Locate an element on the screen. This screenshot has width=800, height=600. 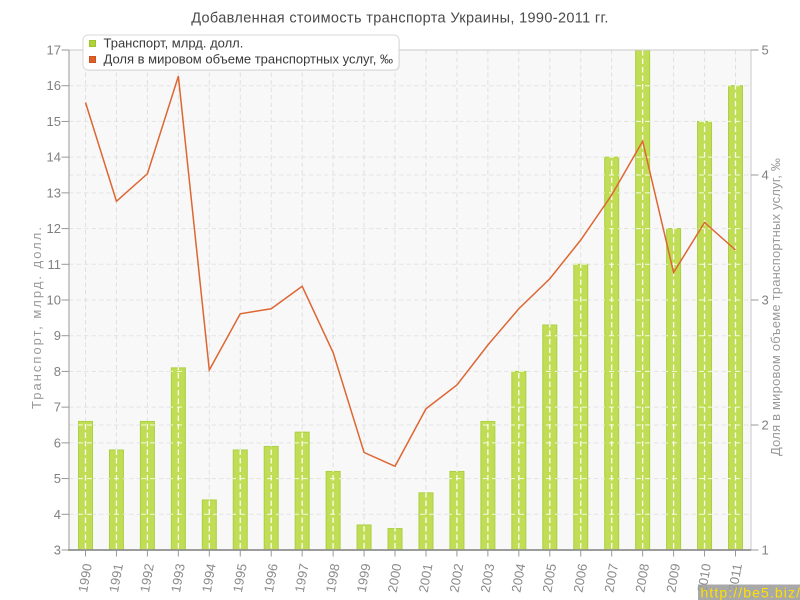
svg-text: 16 is located at coordinates (54, 85).